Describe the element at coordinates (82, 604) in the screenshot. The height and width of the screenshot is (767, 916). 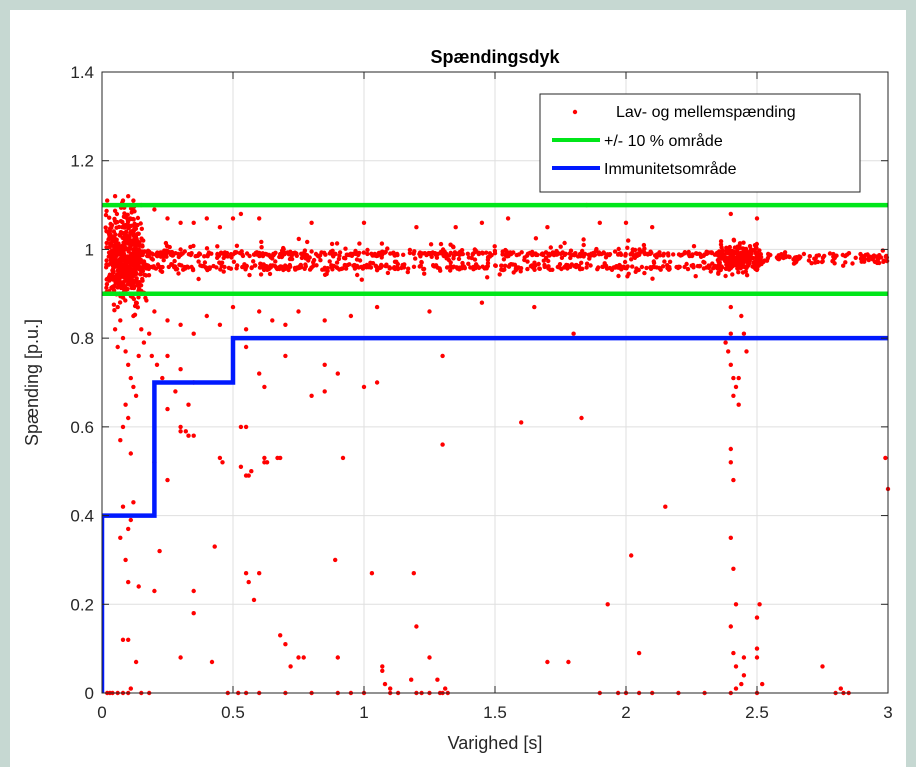
I see `y-tick-label: 0.2` at that location.